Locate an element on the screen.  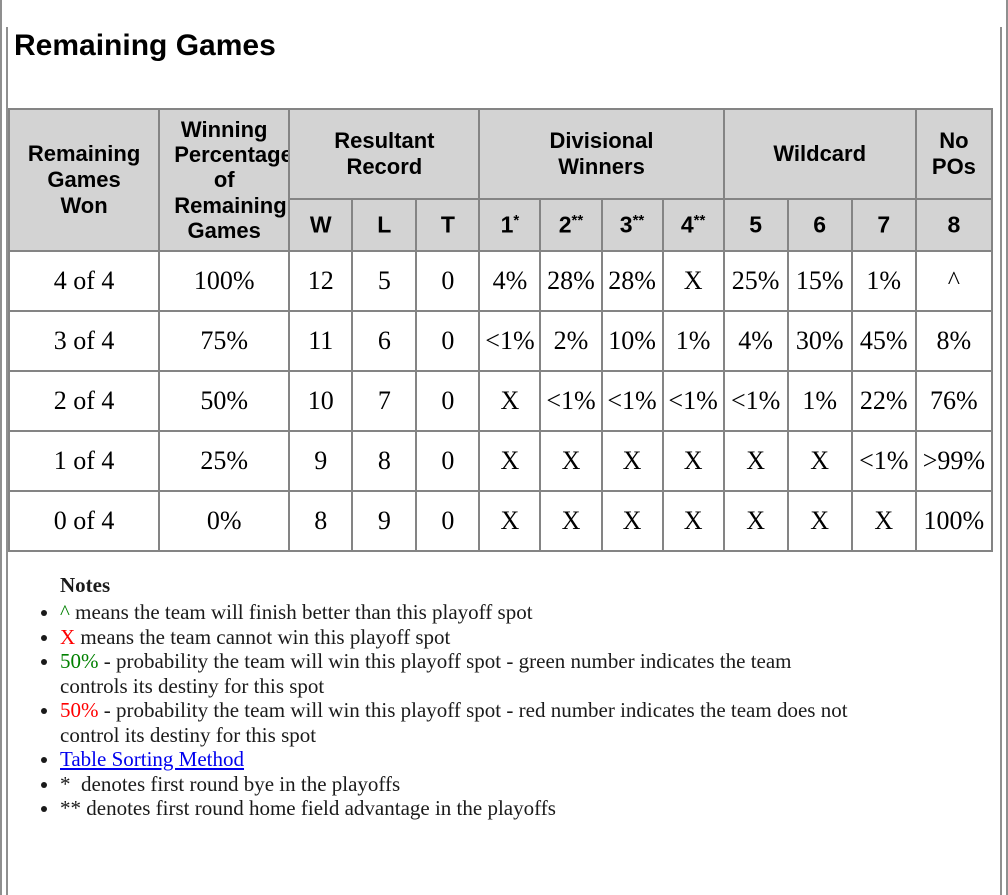
wins-cell: 12 is located at coordinates (321, 281).